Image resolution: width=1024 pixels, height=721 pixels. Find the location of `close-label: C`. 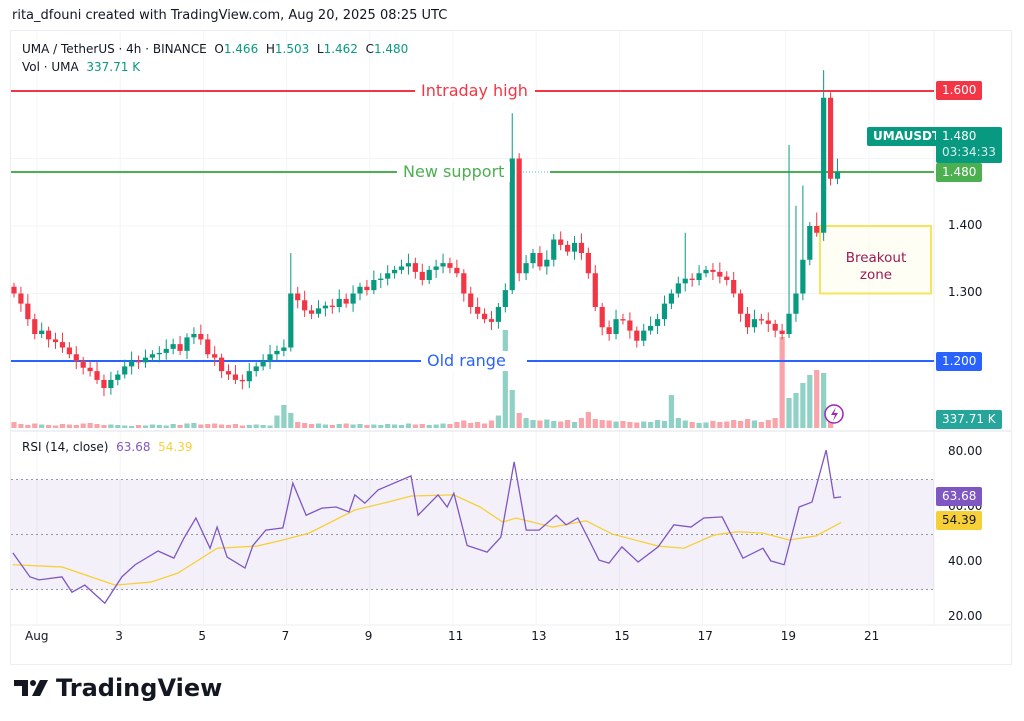

close-label: C is located at coordinates (369, 49).